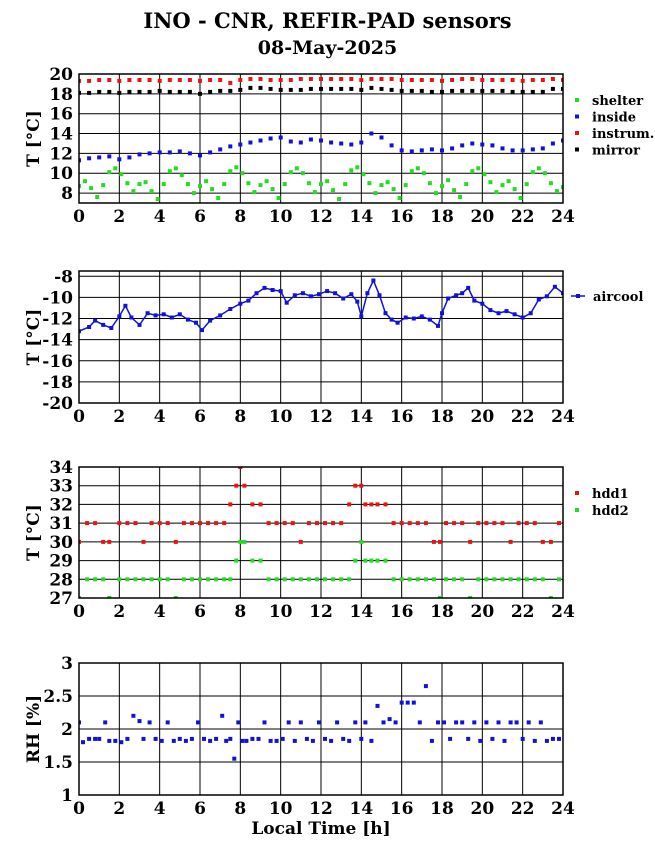  I want to click on y-tick-label: 33, so click(61, 487).